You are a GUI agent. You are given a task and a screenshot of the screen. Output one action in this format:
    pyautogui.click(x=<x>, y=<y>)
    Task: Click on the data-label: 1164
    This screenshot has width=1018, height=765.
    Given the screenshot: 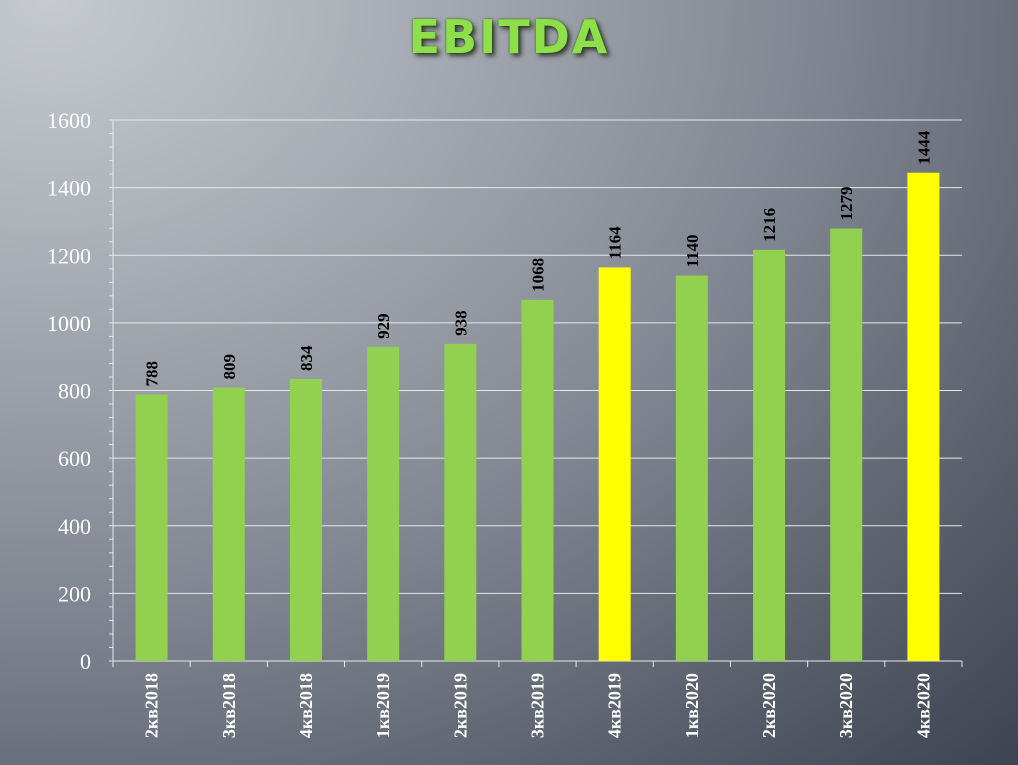 What is the action you would take?
    pyautogui.click(x=615, y=243)
    